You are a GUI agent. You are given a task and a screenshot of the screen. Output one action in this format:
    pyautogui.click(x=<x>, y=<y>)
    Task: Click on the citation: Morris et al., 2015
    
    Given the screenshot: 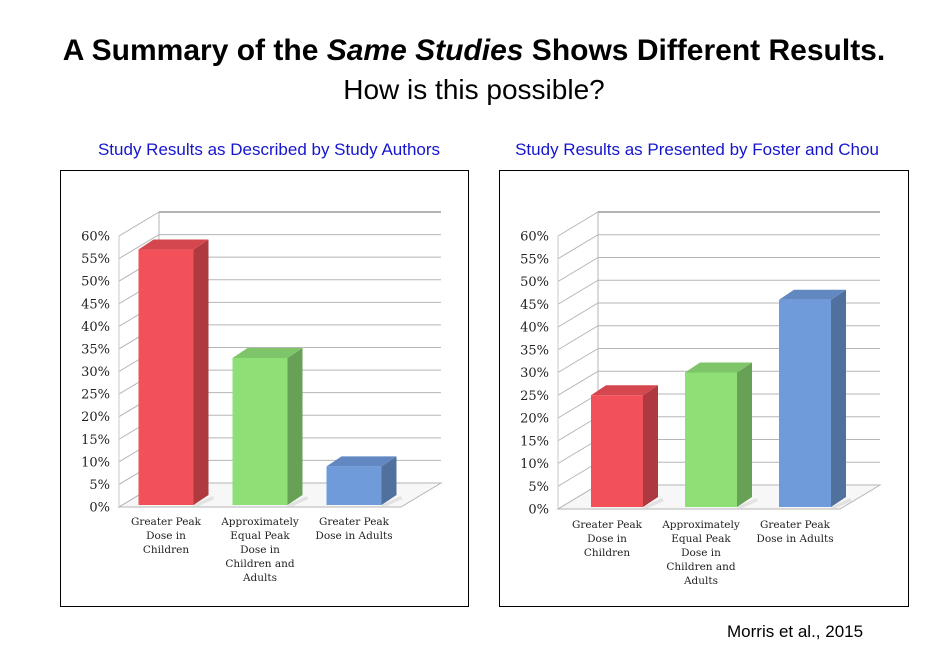 What is the action you would take?
    pyautogui.click(x=795, y=631)
    